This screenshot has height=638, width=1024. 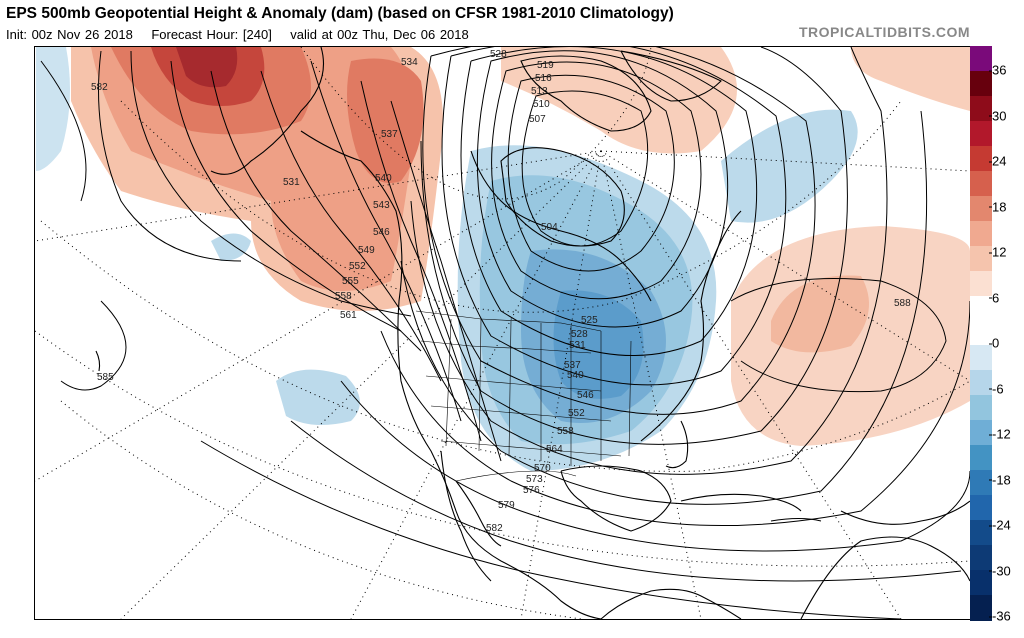 What do you see at coordinates (534, 479) in the screenshot?
I see `contour-label: 573` at bounding box center [534, 479].